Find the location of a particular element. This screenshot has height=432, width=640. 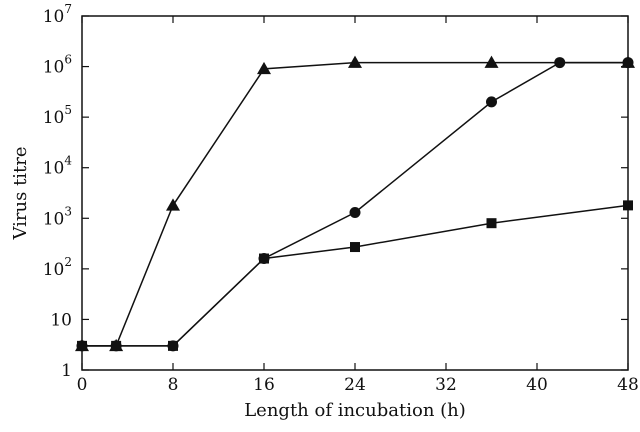

x-tick-label: 48 is located at coordinates (628, 385).